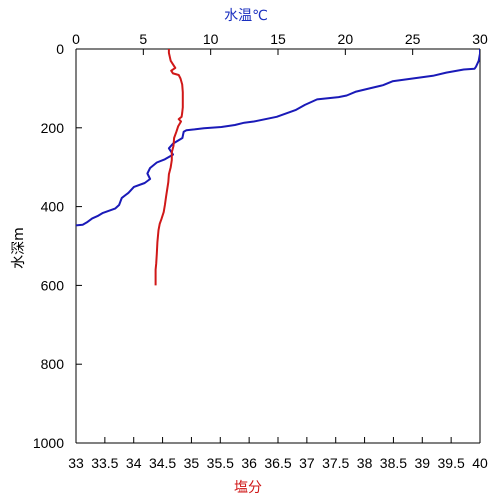 The image size is (500, 500). Describe the element at coordinates (422, 463) in the screenshot. I see `salinity-tick-label: 39` at that location.